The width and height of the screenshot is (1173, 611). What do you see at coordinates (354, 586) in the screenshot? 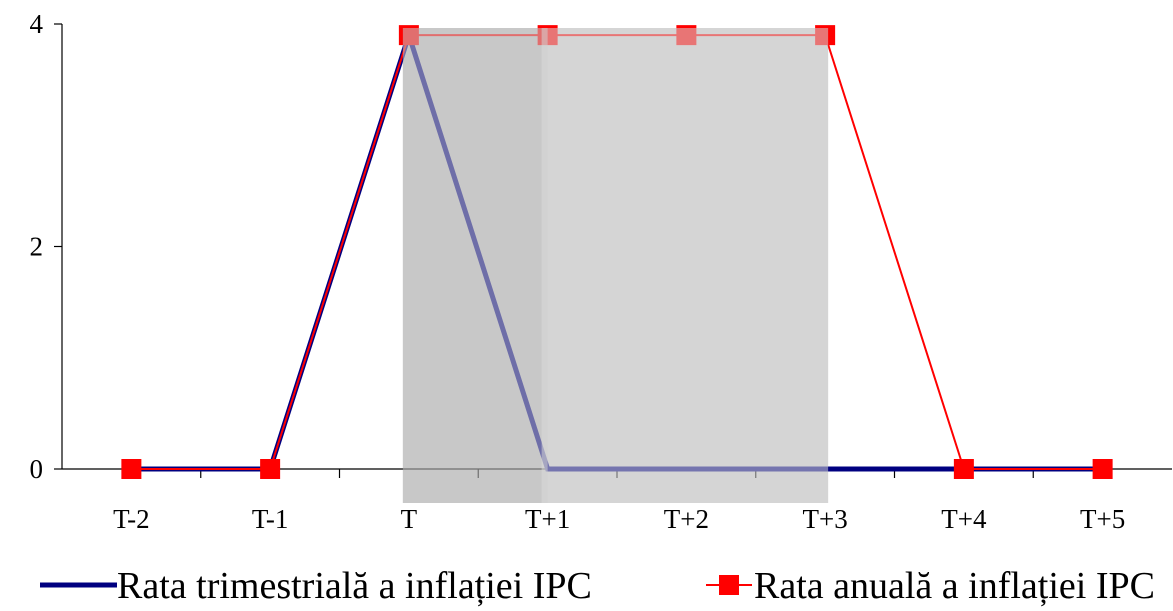
I see `legend-label-quarterly: Rata trimestrială a inflației IPC` at bounding box center [354, 586].